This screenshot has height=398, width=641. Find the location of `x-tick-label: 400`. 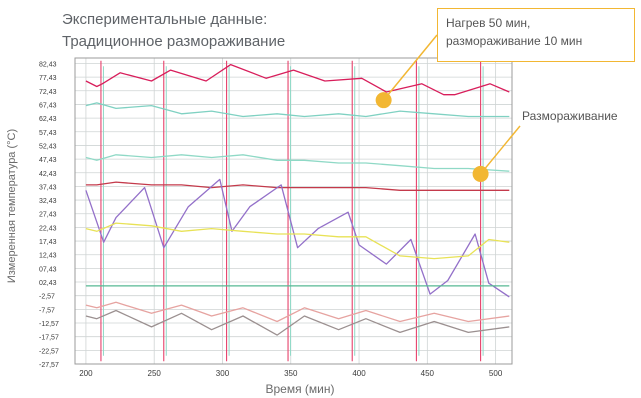

x-tick-label: 400 is located at coordinates (359, 373).